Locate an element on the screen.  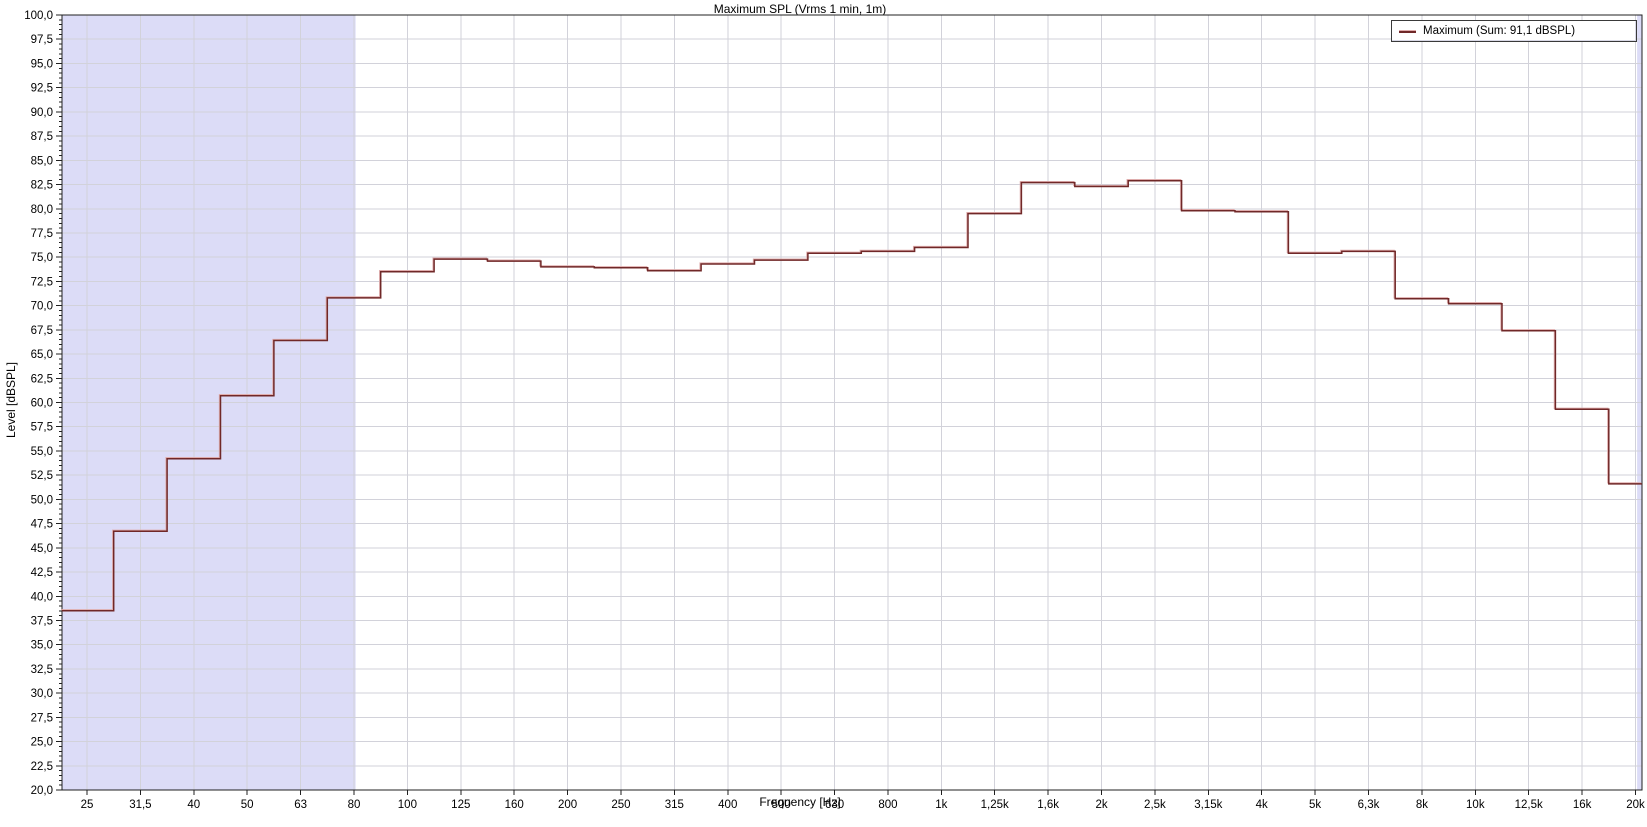
y-tick-label: 22,5 is located at coordinates (42, 767).